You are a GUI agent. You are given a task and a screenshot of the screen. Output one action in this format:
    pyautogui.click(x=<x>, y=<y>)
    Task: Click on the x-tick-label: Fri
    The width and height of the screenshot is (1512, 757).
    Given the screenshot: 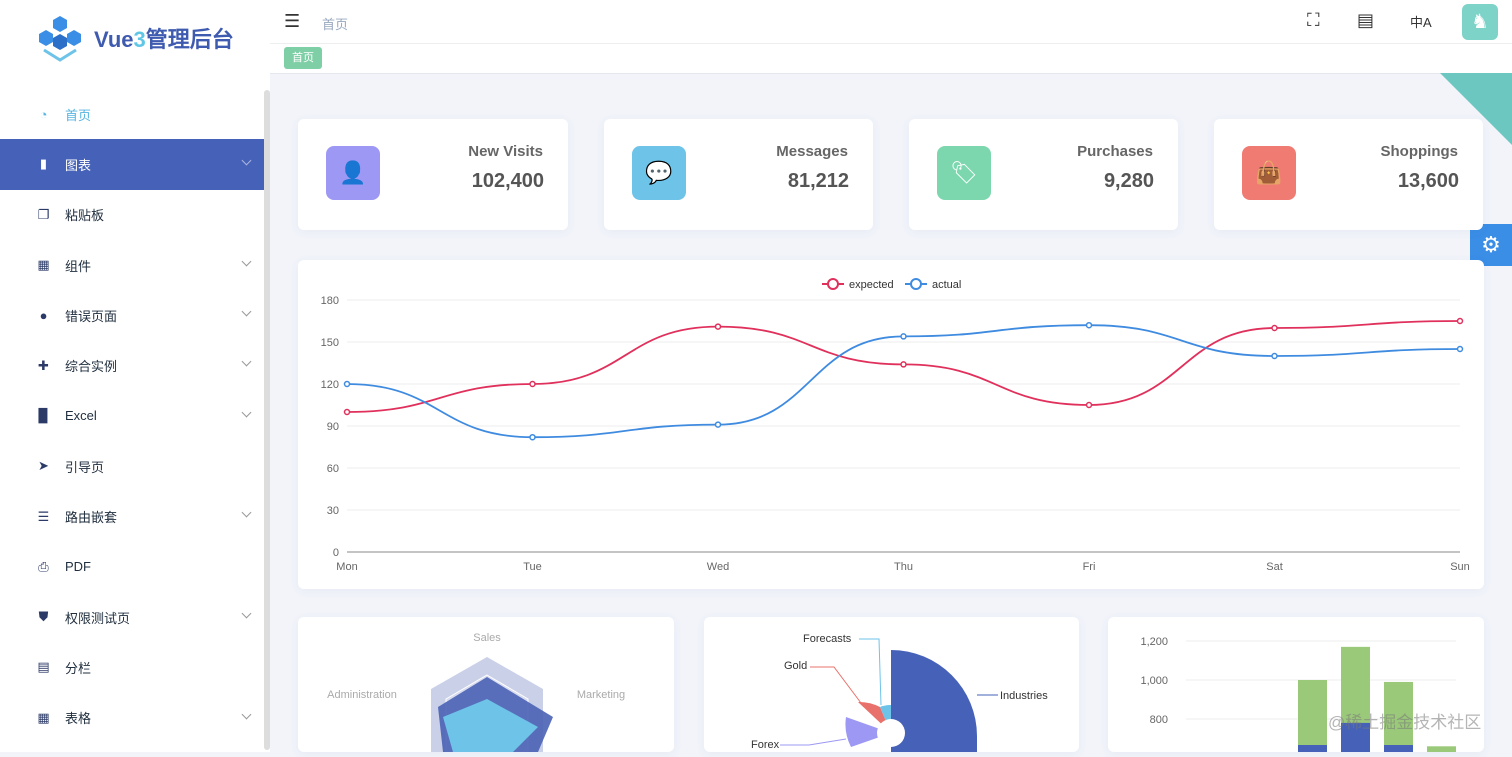 What is the action you would take?
    pyautogui.click(x=1089, y=567)
    